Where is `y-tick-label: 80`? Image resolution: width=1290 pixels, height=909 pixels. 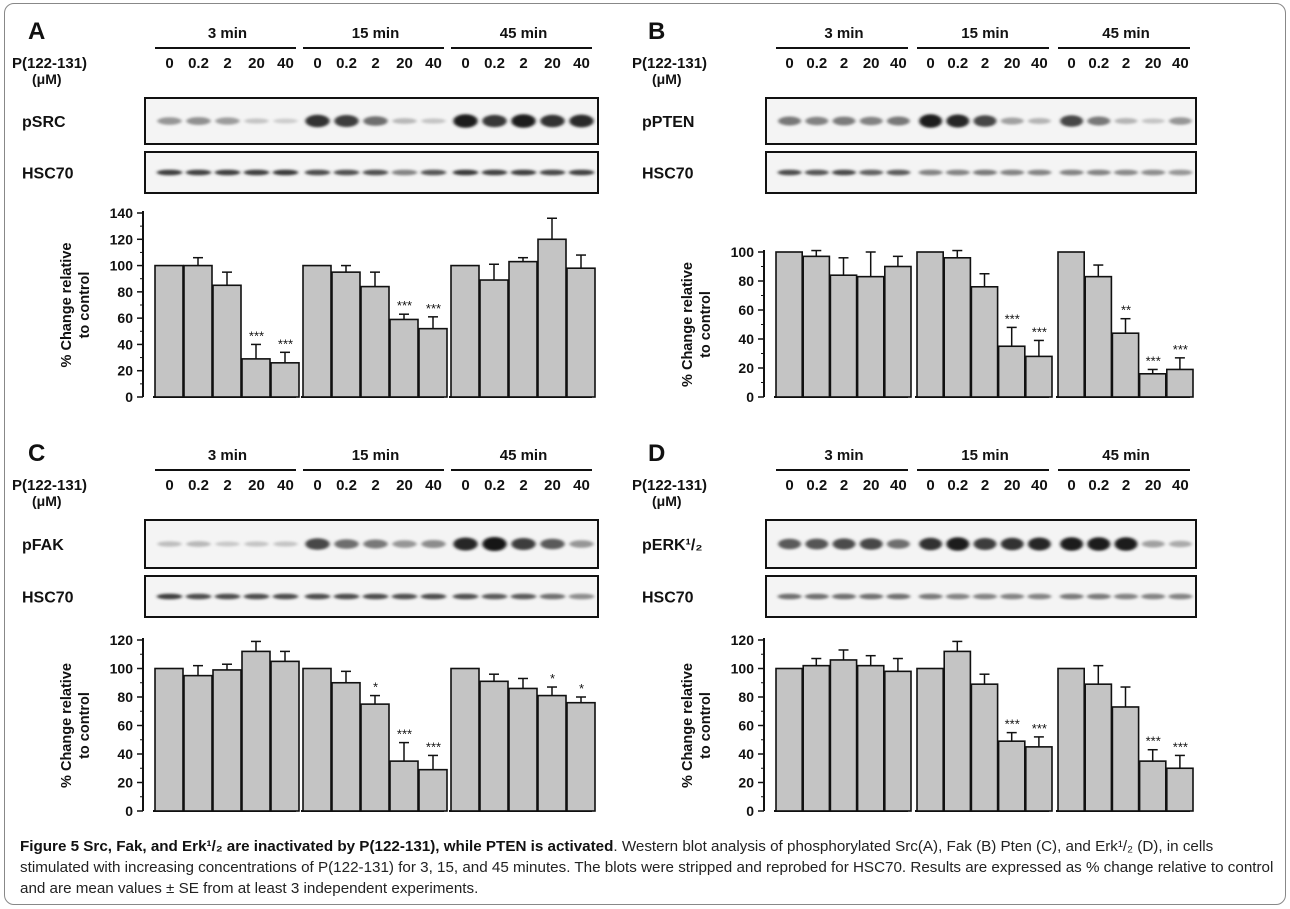
y-tick-label: 80 is located at coordinates (125, 292).